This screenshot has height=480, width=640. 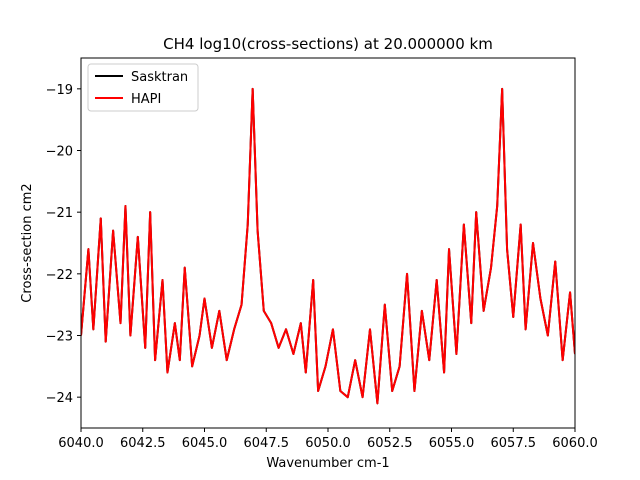 I want to click on x-tick-label: 6057.5, so click(x=514, y=443).